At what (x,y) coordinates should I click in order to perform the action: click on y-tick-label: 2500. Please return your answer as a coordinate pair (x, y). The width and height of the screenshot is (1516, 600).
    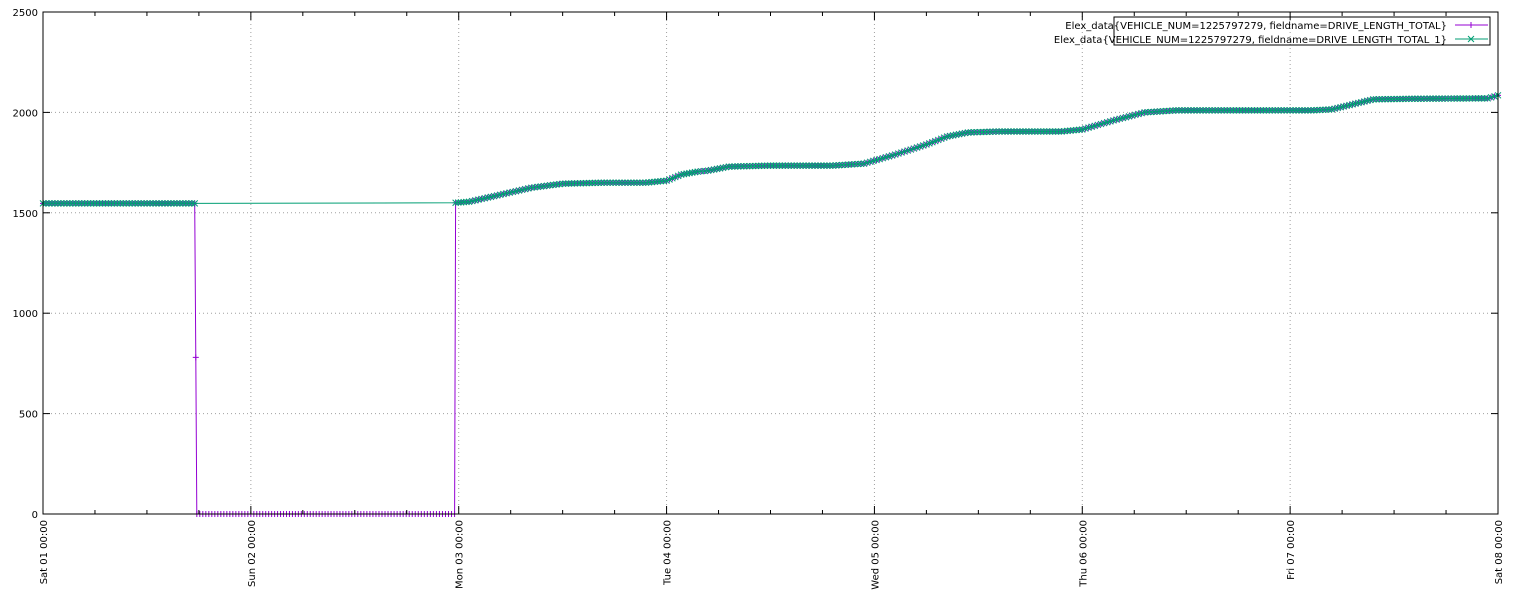
    Looking at the image, I should click on (25, 13).